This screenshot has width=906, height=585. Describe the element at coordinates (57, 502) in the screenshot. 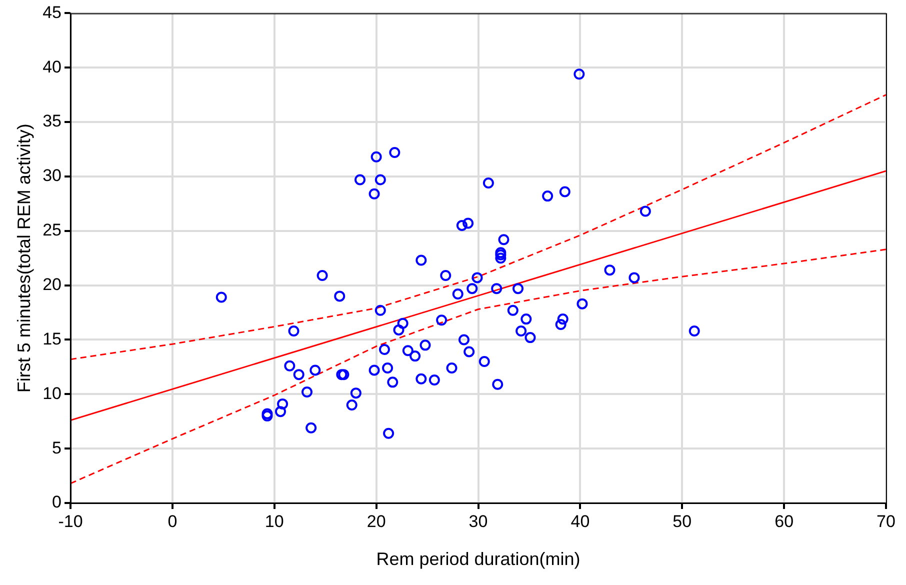

I see `y-tick-label: 0` at that location.